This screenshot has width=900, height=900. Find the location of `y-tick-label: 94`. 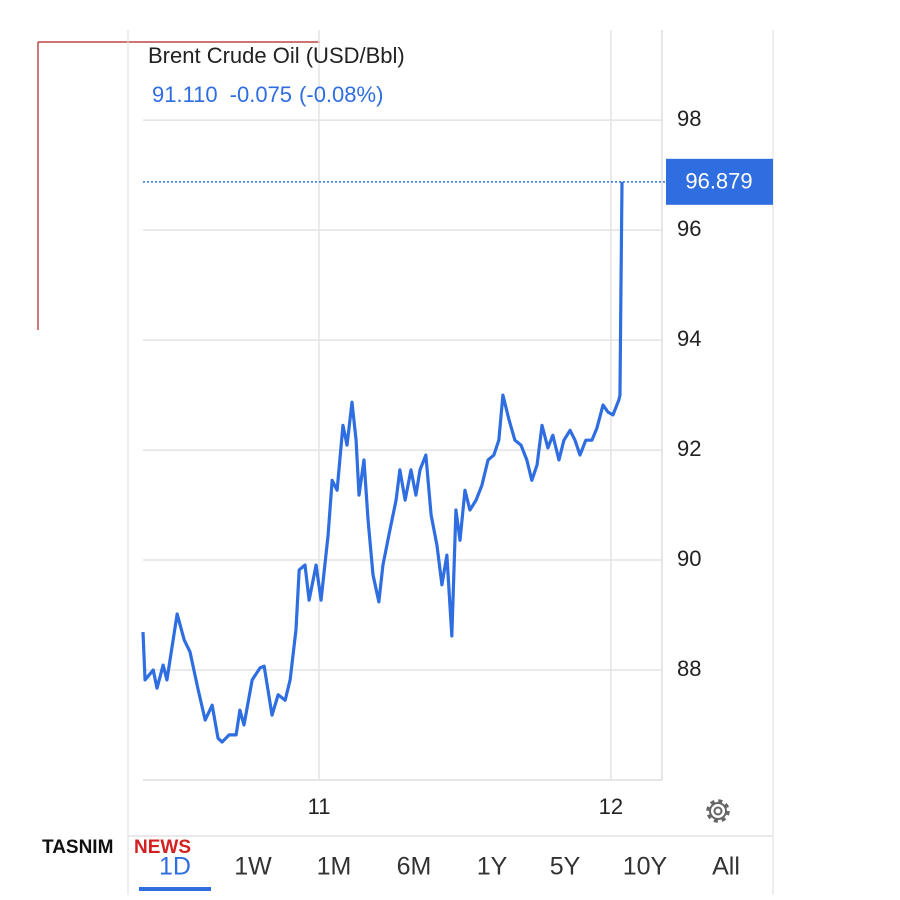

y-tick-label: 94 is located at coordinates (689, 338).